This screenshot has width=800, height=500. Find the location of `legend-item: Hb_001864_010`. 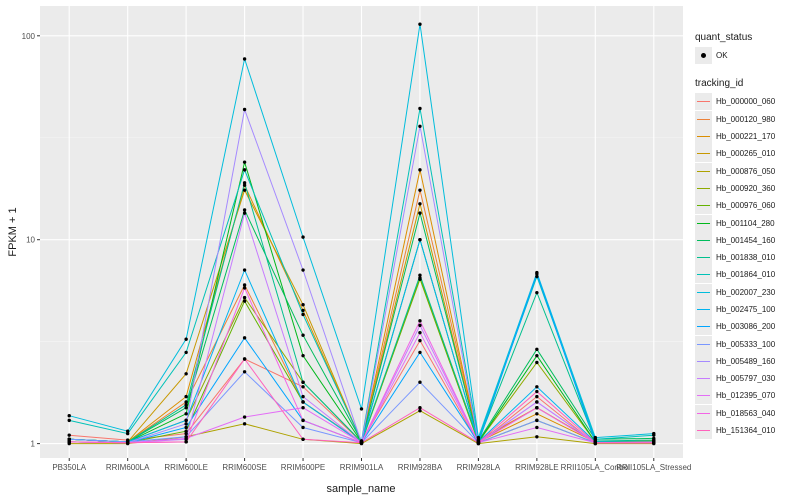

legend-item: Hb_001864_010 is located at coordinates (745, 275).